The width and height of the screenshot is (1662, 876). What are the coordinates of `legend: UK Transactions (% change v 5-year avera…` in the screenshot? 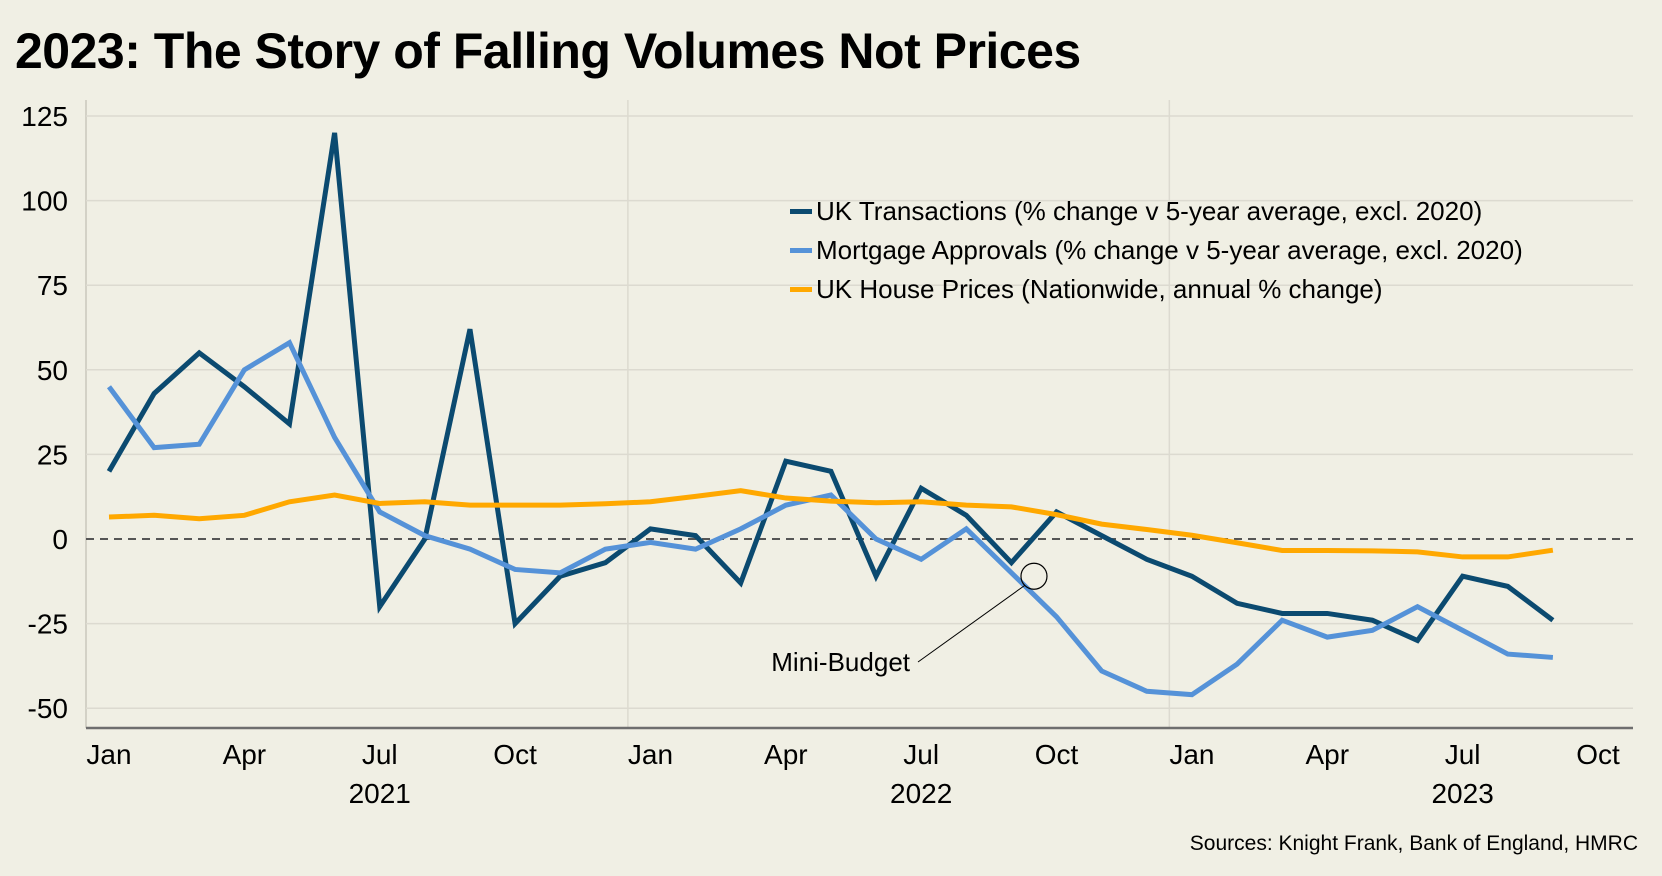 It's located at (1156, 250).